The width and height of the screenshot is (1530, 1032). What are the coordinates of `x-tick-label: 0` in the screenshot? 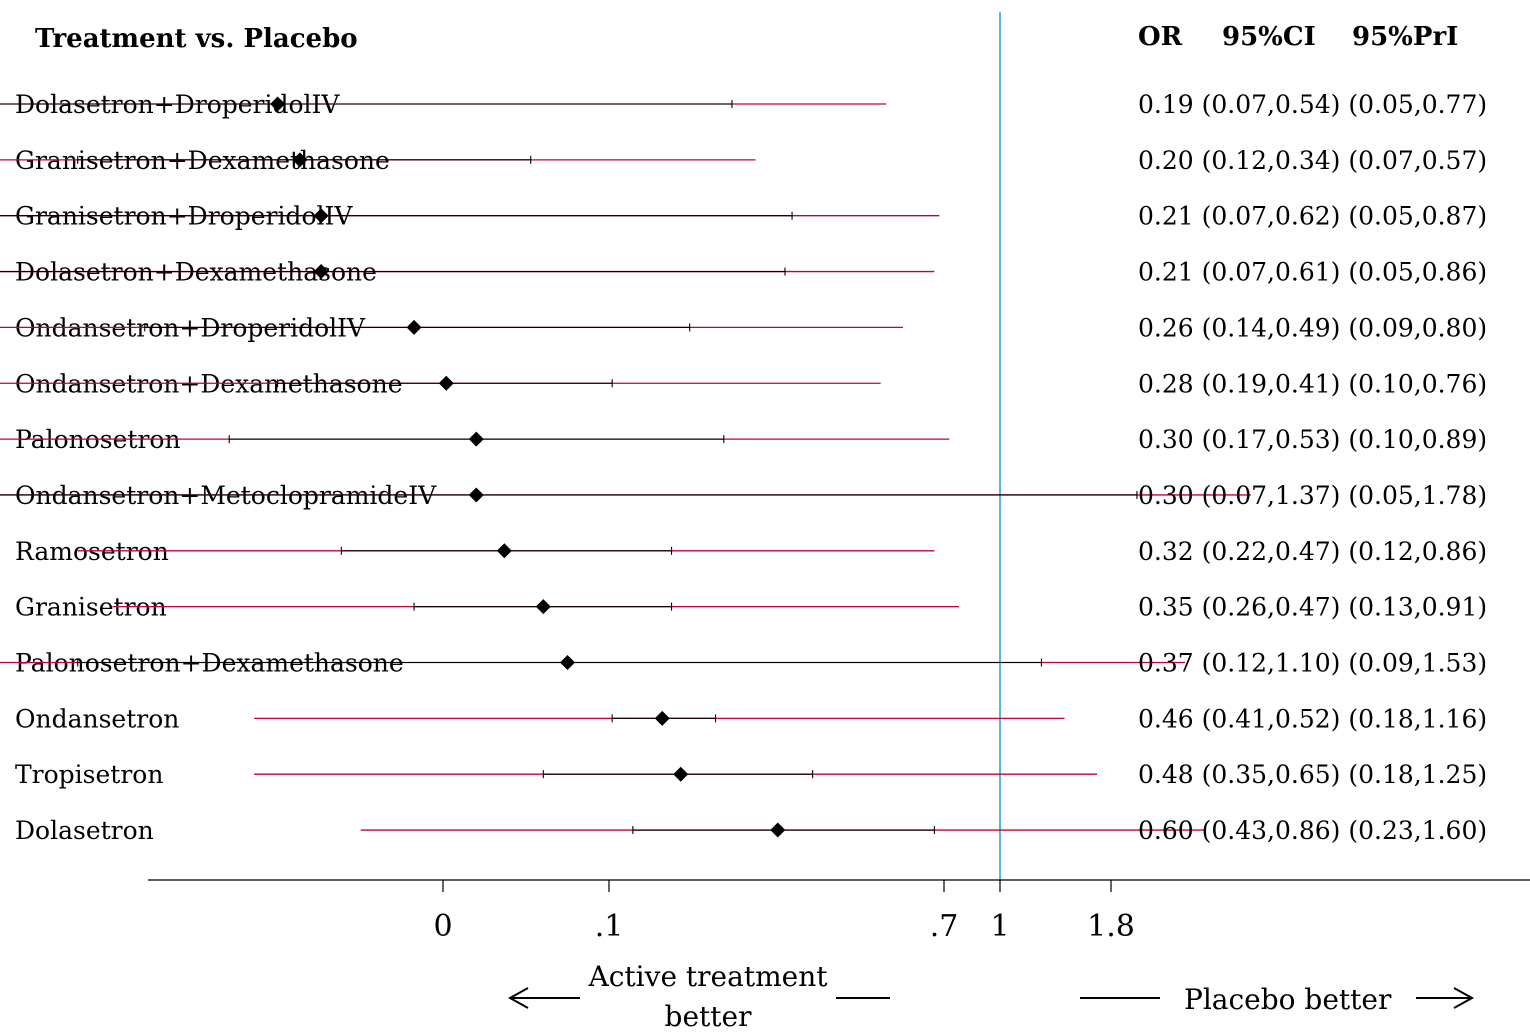 It's located at (442, 926).